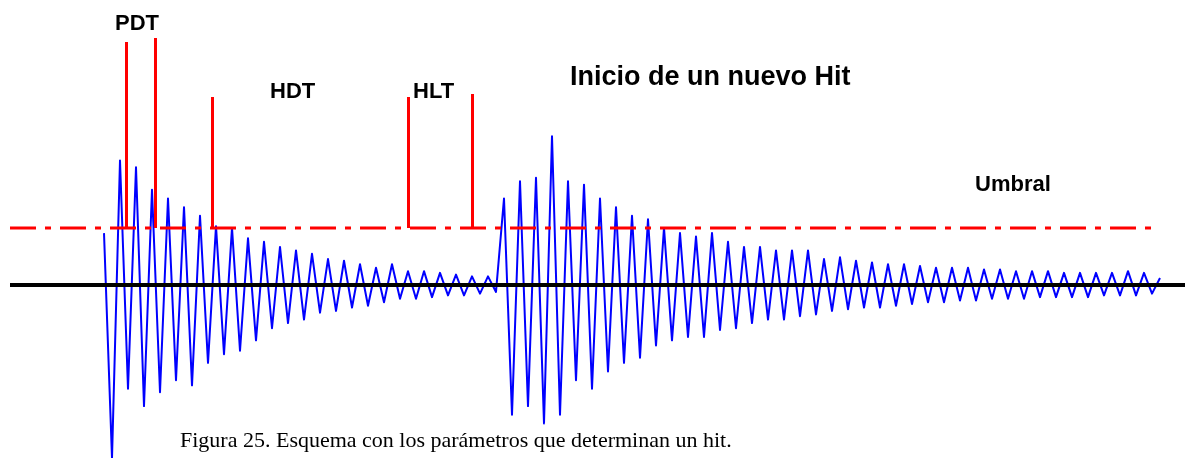  Describe the element at coordinates (1013, 183) in the screenshot. I see `ref-line-label: Umbral` at that location.